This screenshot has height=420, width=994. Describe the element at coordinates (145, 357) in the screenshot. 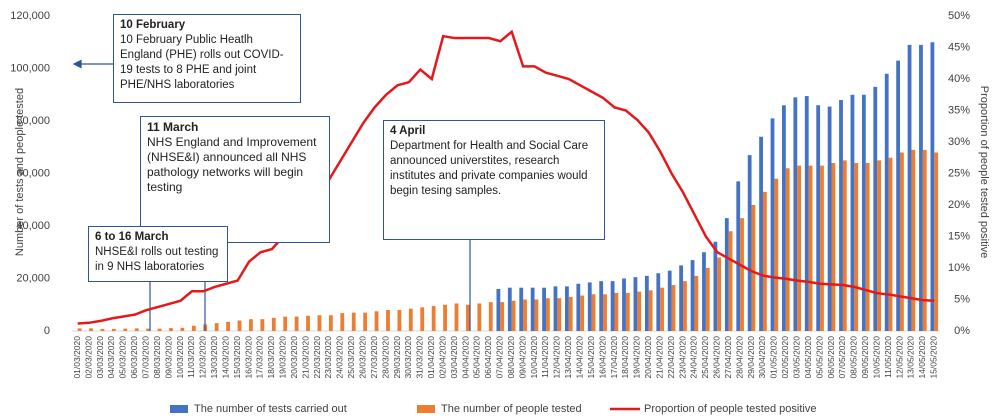

I see `x-tick-label: 07/03/2020` at that location.